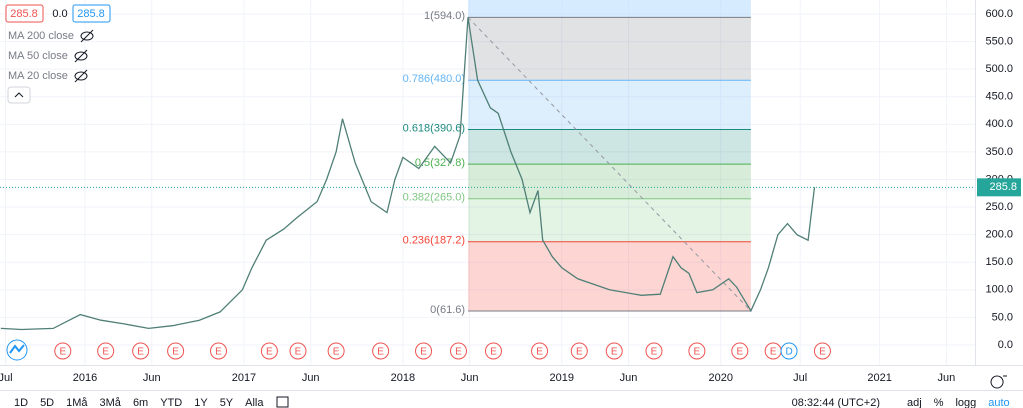 The image size is (1023, 408). What do you see at coordinates (800, 378) in the screenshot?
I see `x-tick-label: Jul` at bounding box center [800, 378].